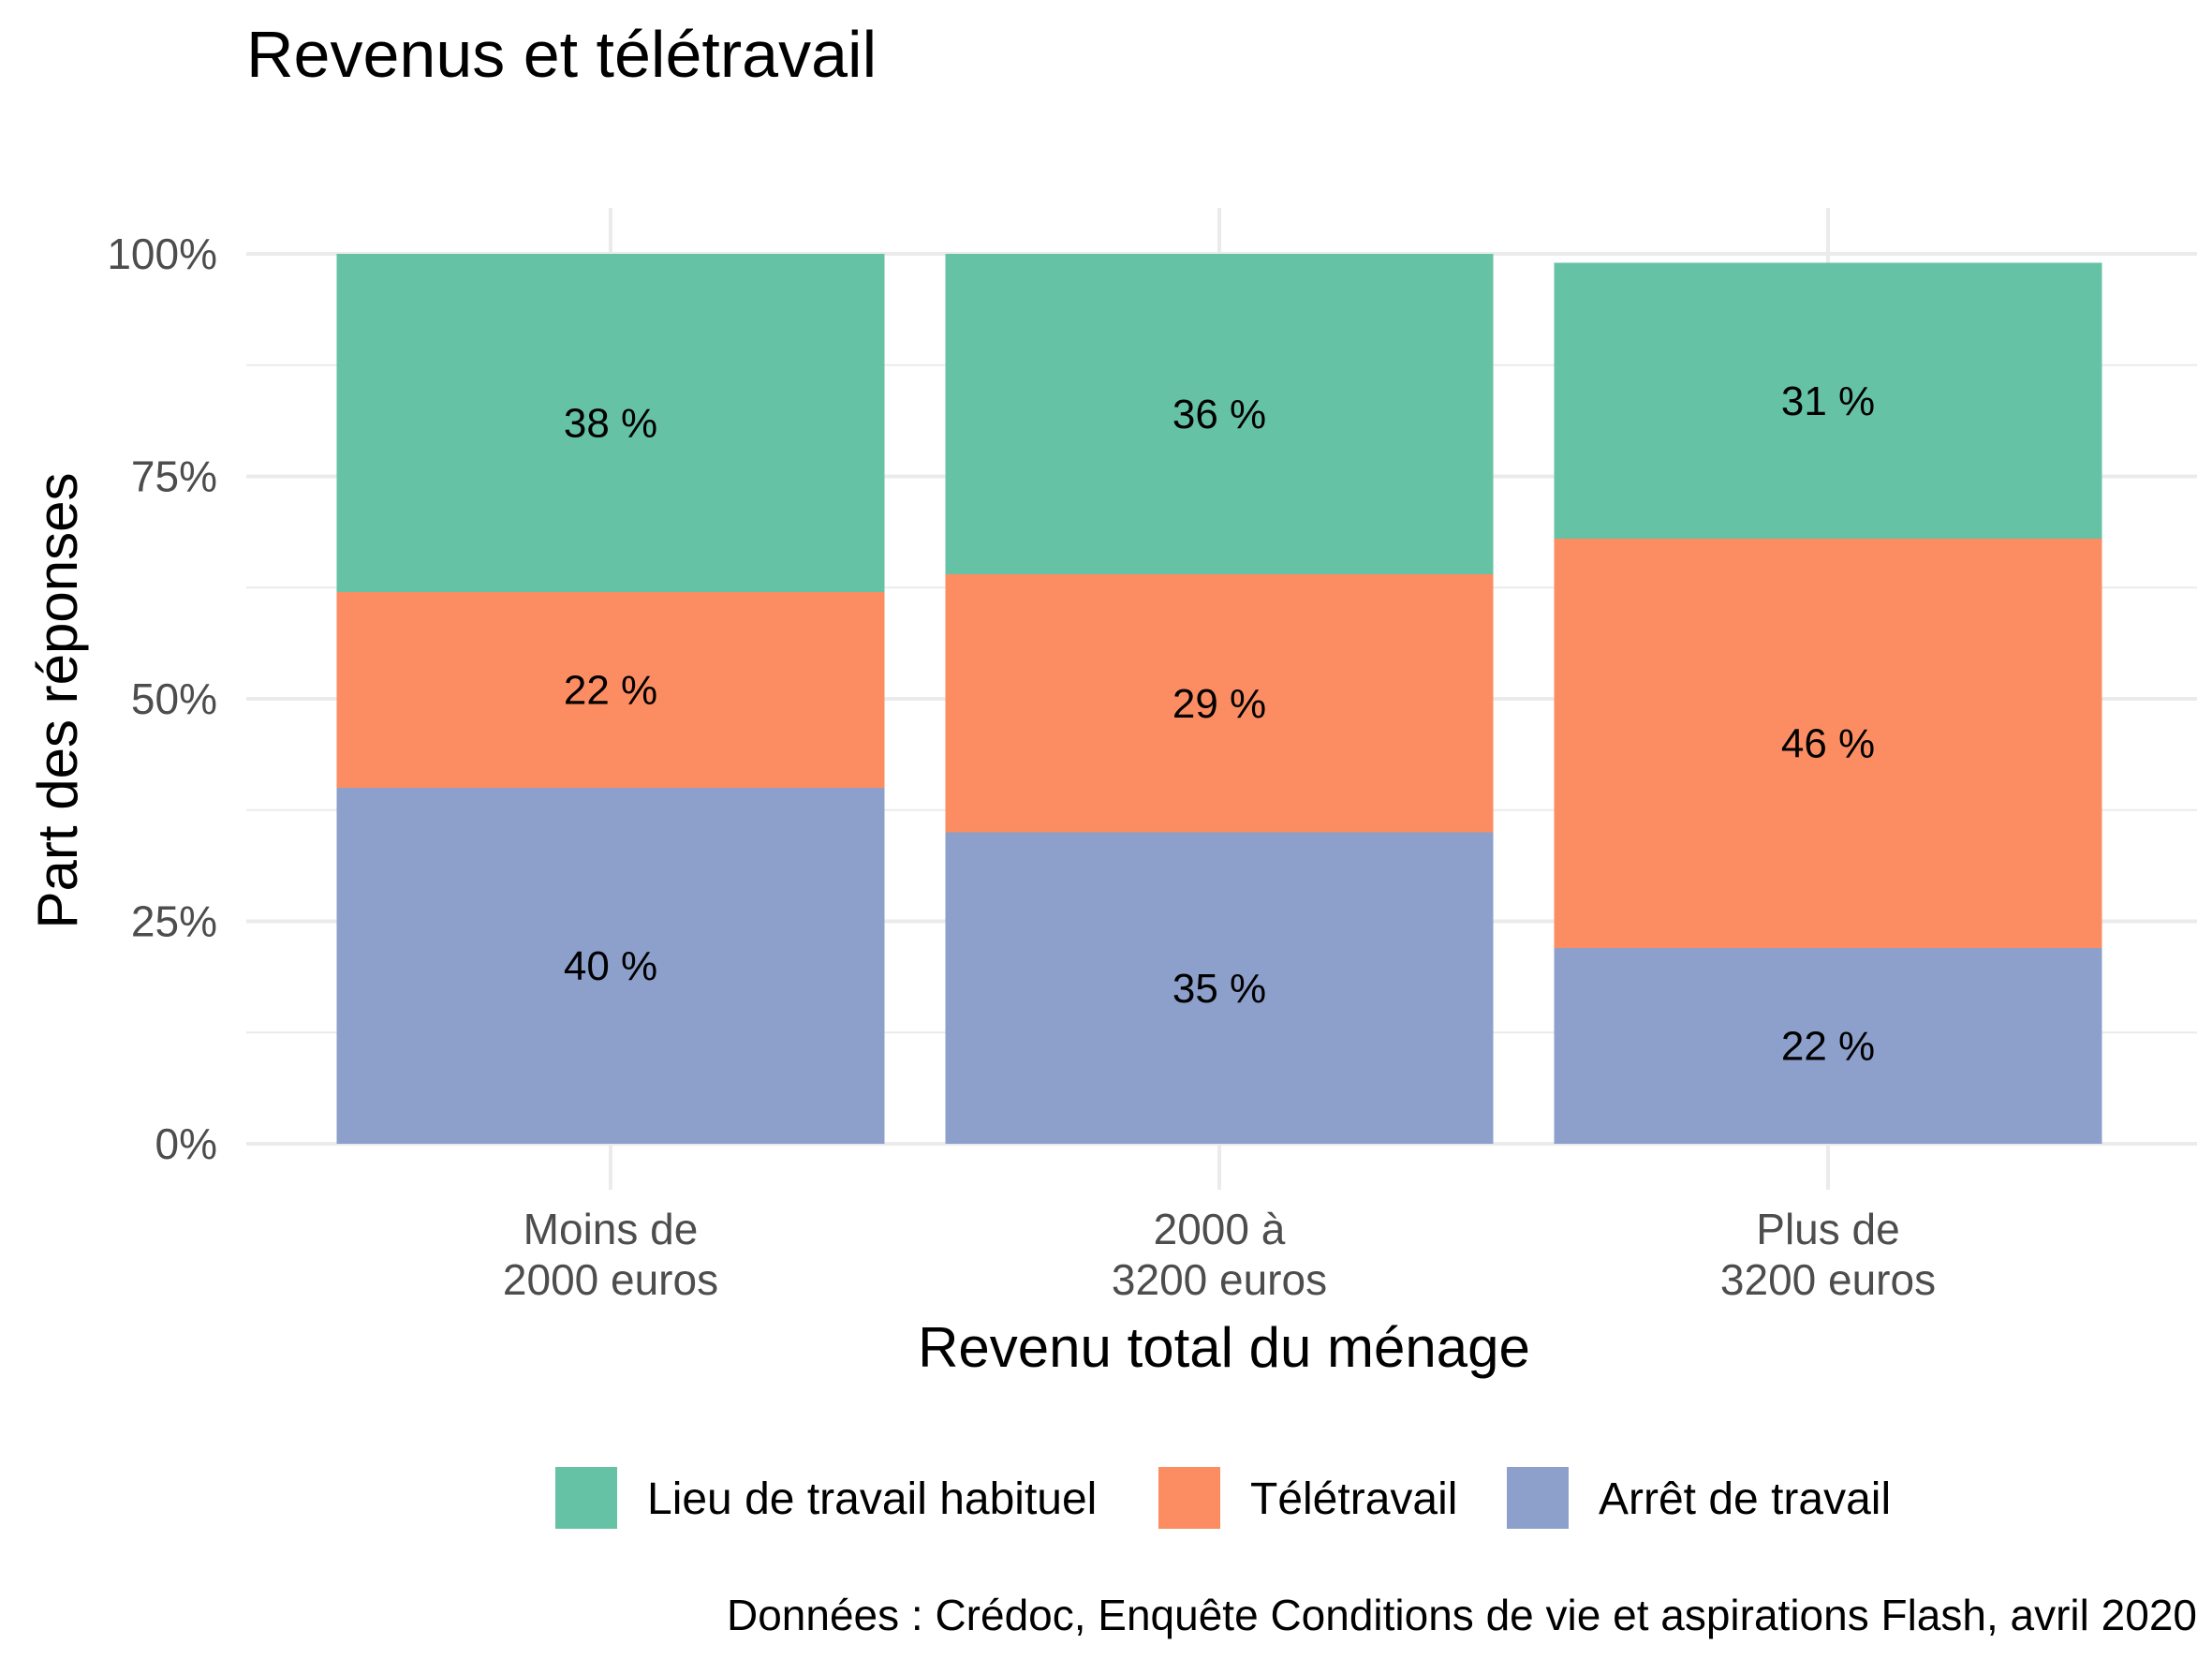 The height and width of the screenshot is (1659, 2212). I want to click on x-tick-label: 2000 à 3200 euros, so click(1219, 1254).